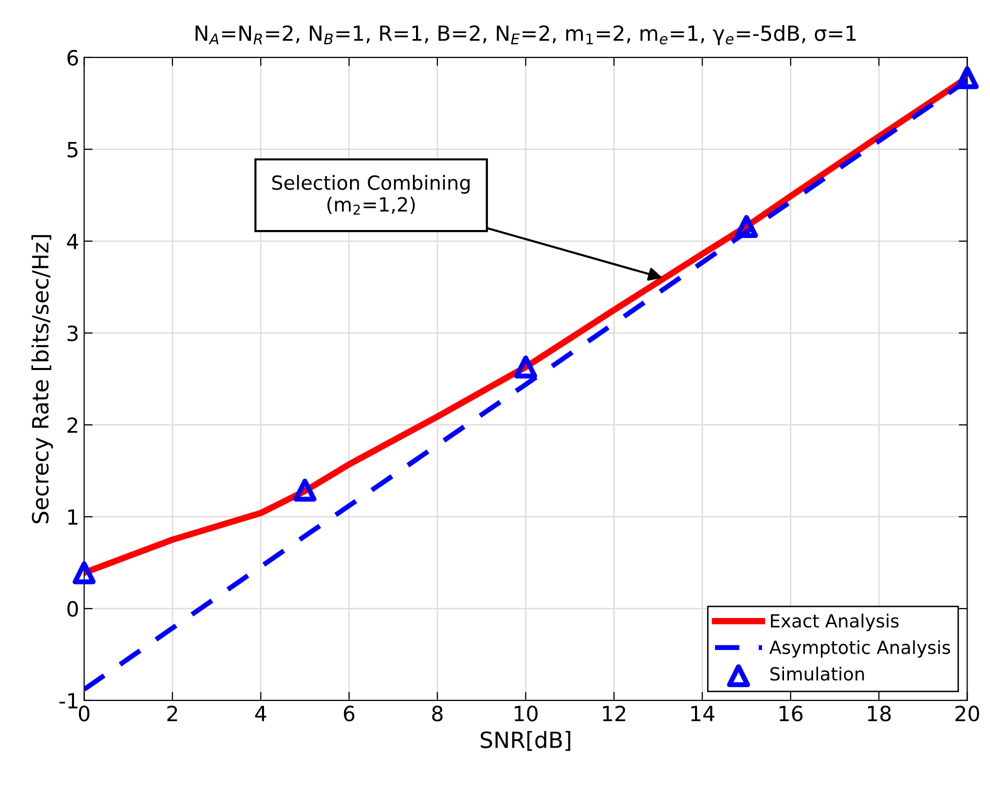 The image size is (990, 787). What do you see at coordinates (879, 714) in the screenshot?
I see `x-tick-label: 18` at bounding box center [879, 714].